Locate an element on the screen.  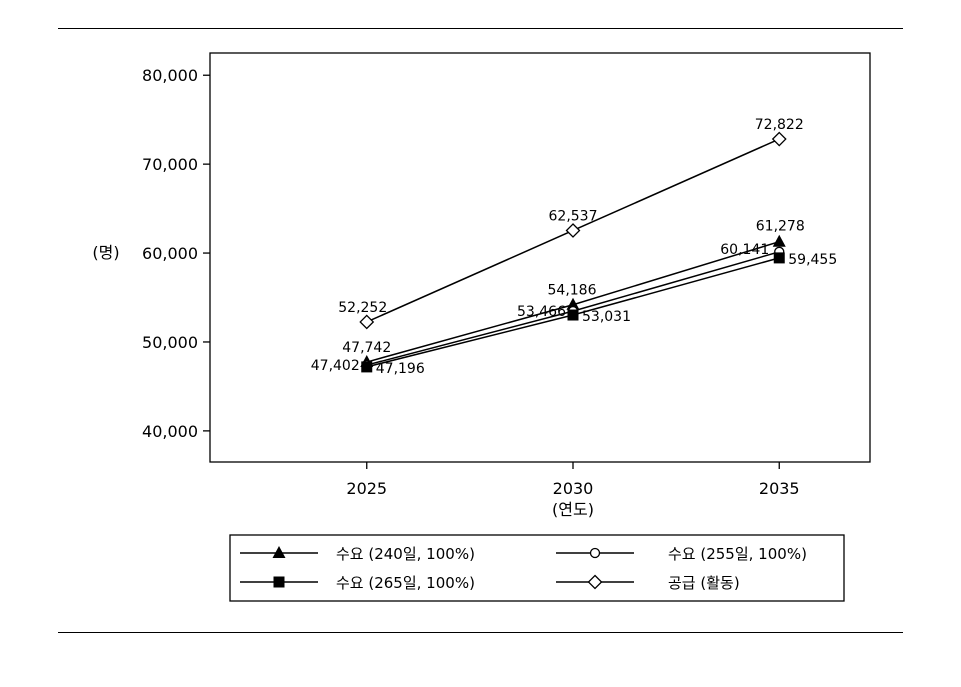
data-label-square: 53,031 is located at coordinates (606, 317).